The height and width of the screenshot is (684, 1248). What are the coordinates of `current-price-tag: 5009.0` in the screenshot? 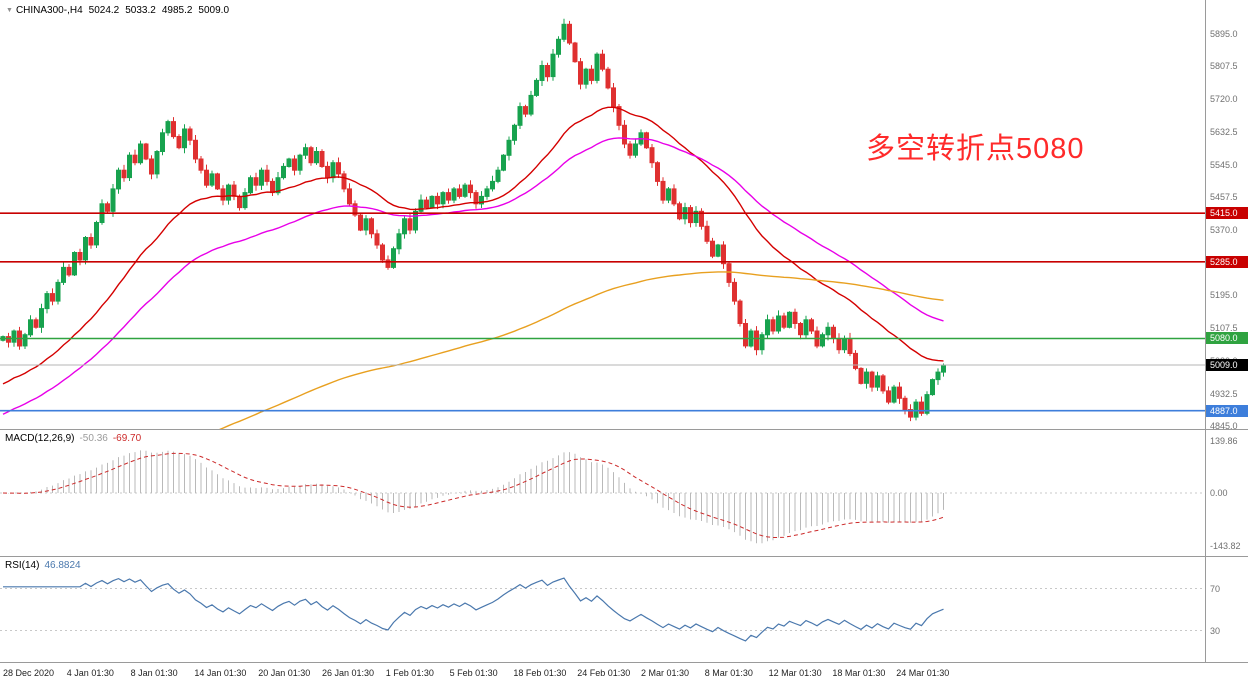 It's located at (1227, 365).